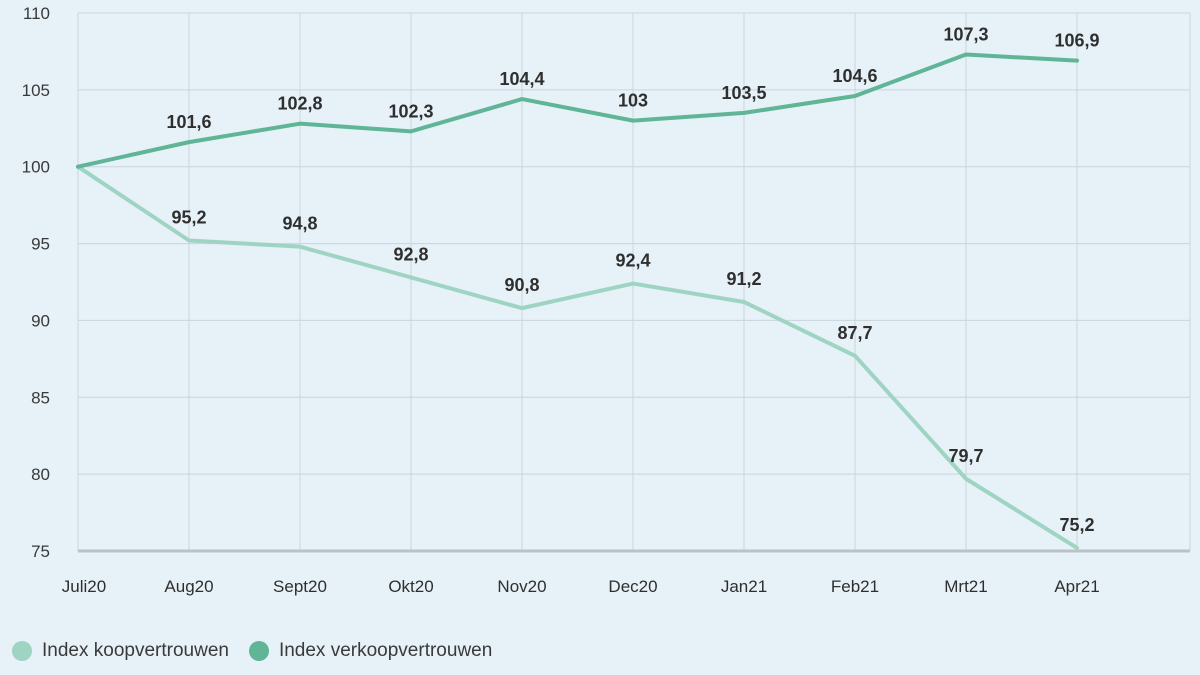 This screenshot has width=1200, height=675. What do you see at coordinates (385, 650) in the screenshot?
I see `legend-label-verkoopvertrouwen: Index verkoopvertrouwen` at bounding box center [385, 650].